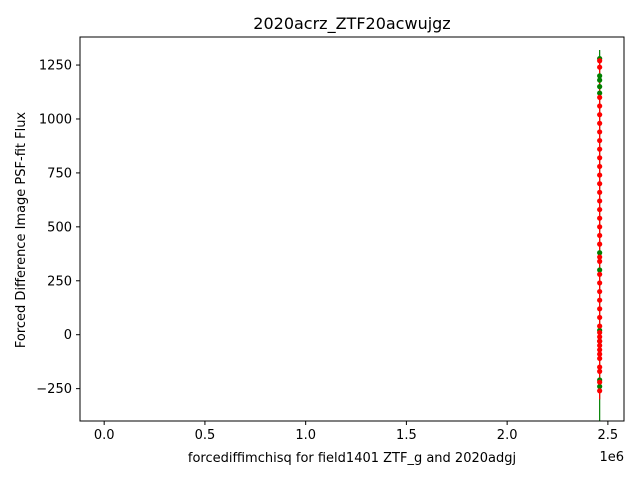 The width and height of the screenshot is (640, 480). Describe the element at coordinates (59, 173) in the screenshot. I see `y-tick-label: 750` at that location.